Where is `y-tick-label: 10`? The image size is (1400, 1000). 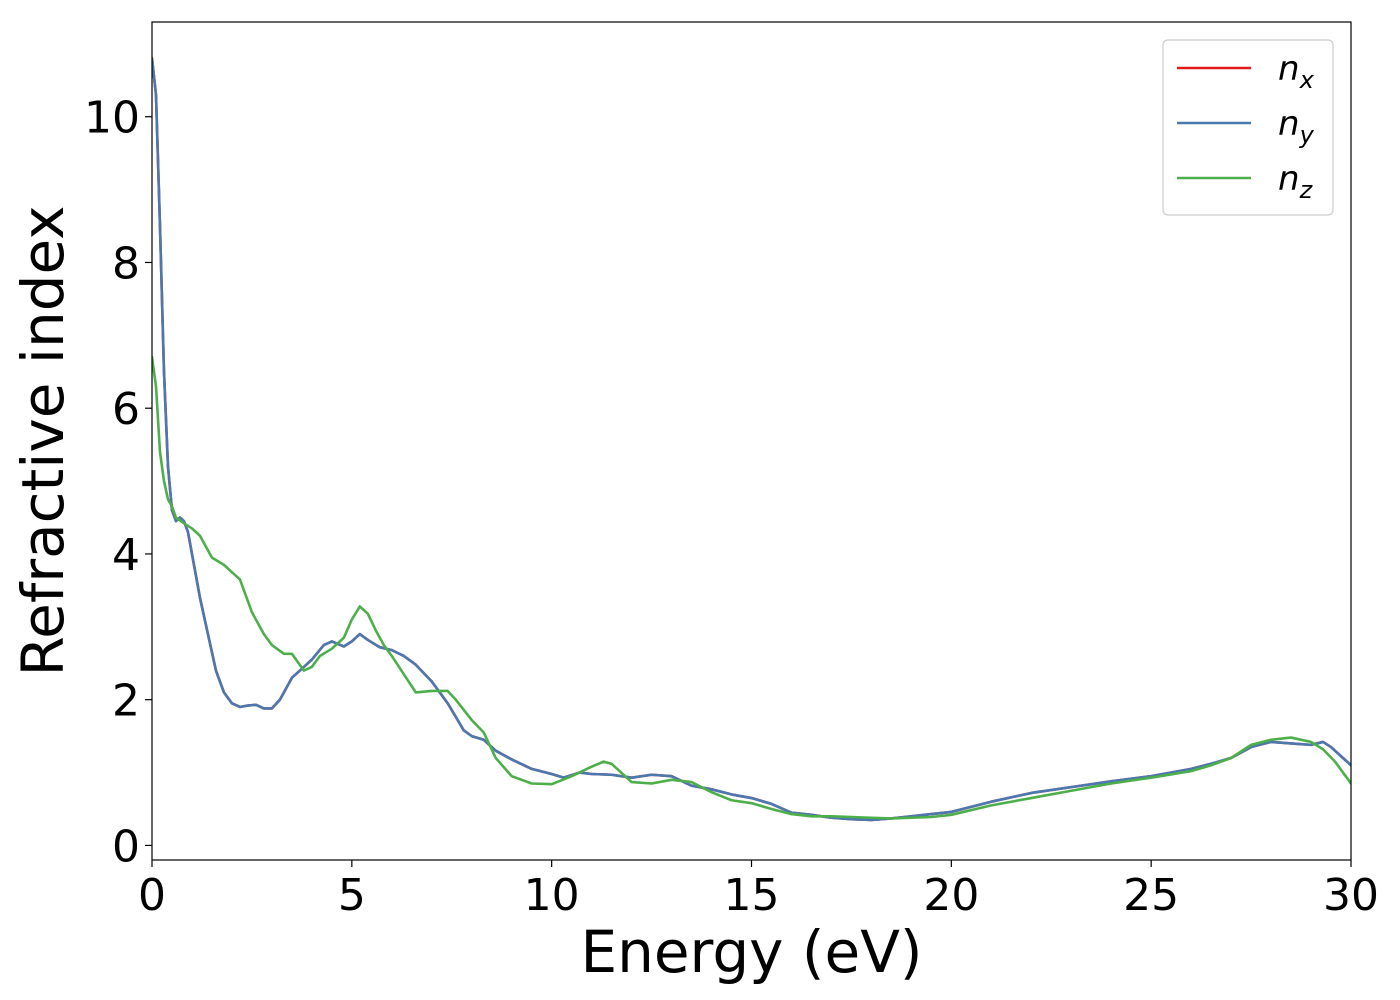 y-tick-label: 10 is located at coordinates (112, 118).